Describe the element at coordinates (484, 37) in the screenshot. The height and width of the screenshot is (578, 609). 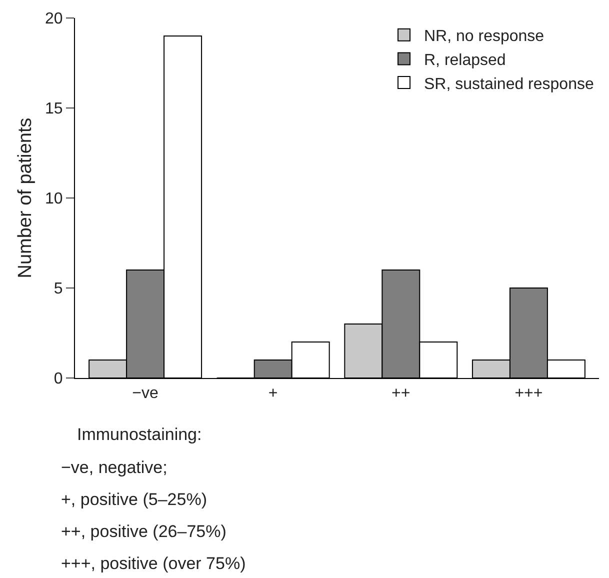
I see `legend-label: NR, no response` at that location.